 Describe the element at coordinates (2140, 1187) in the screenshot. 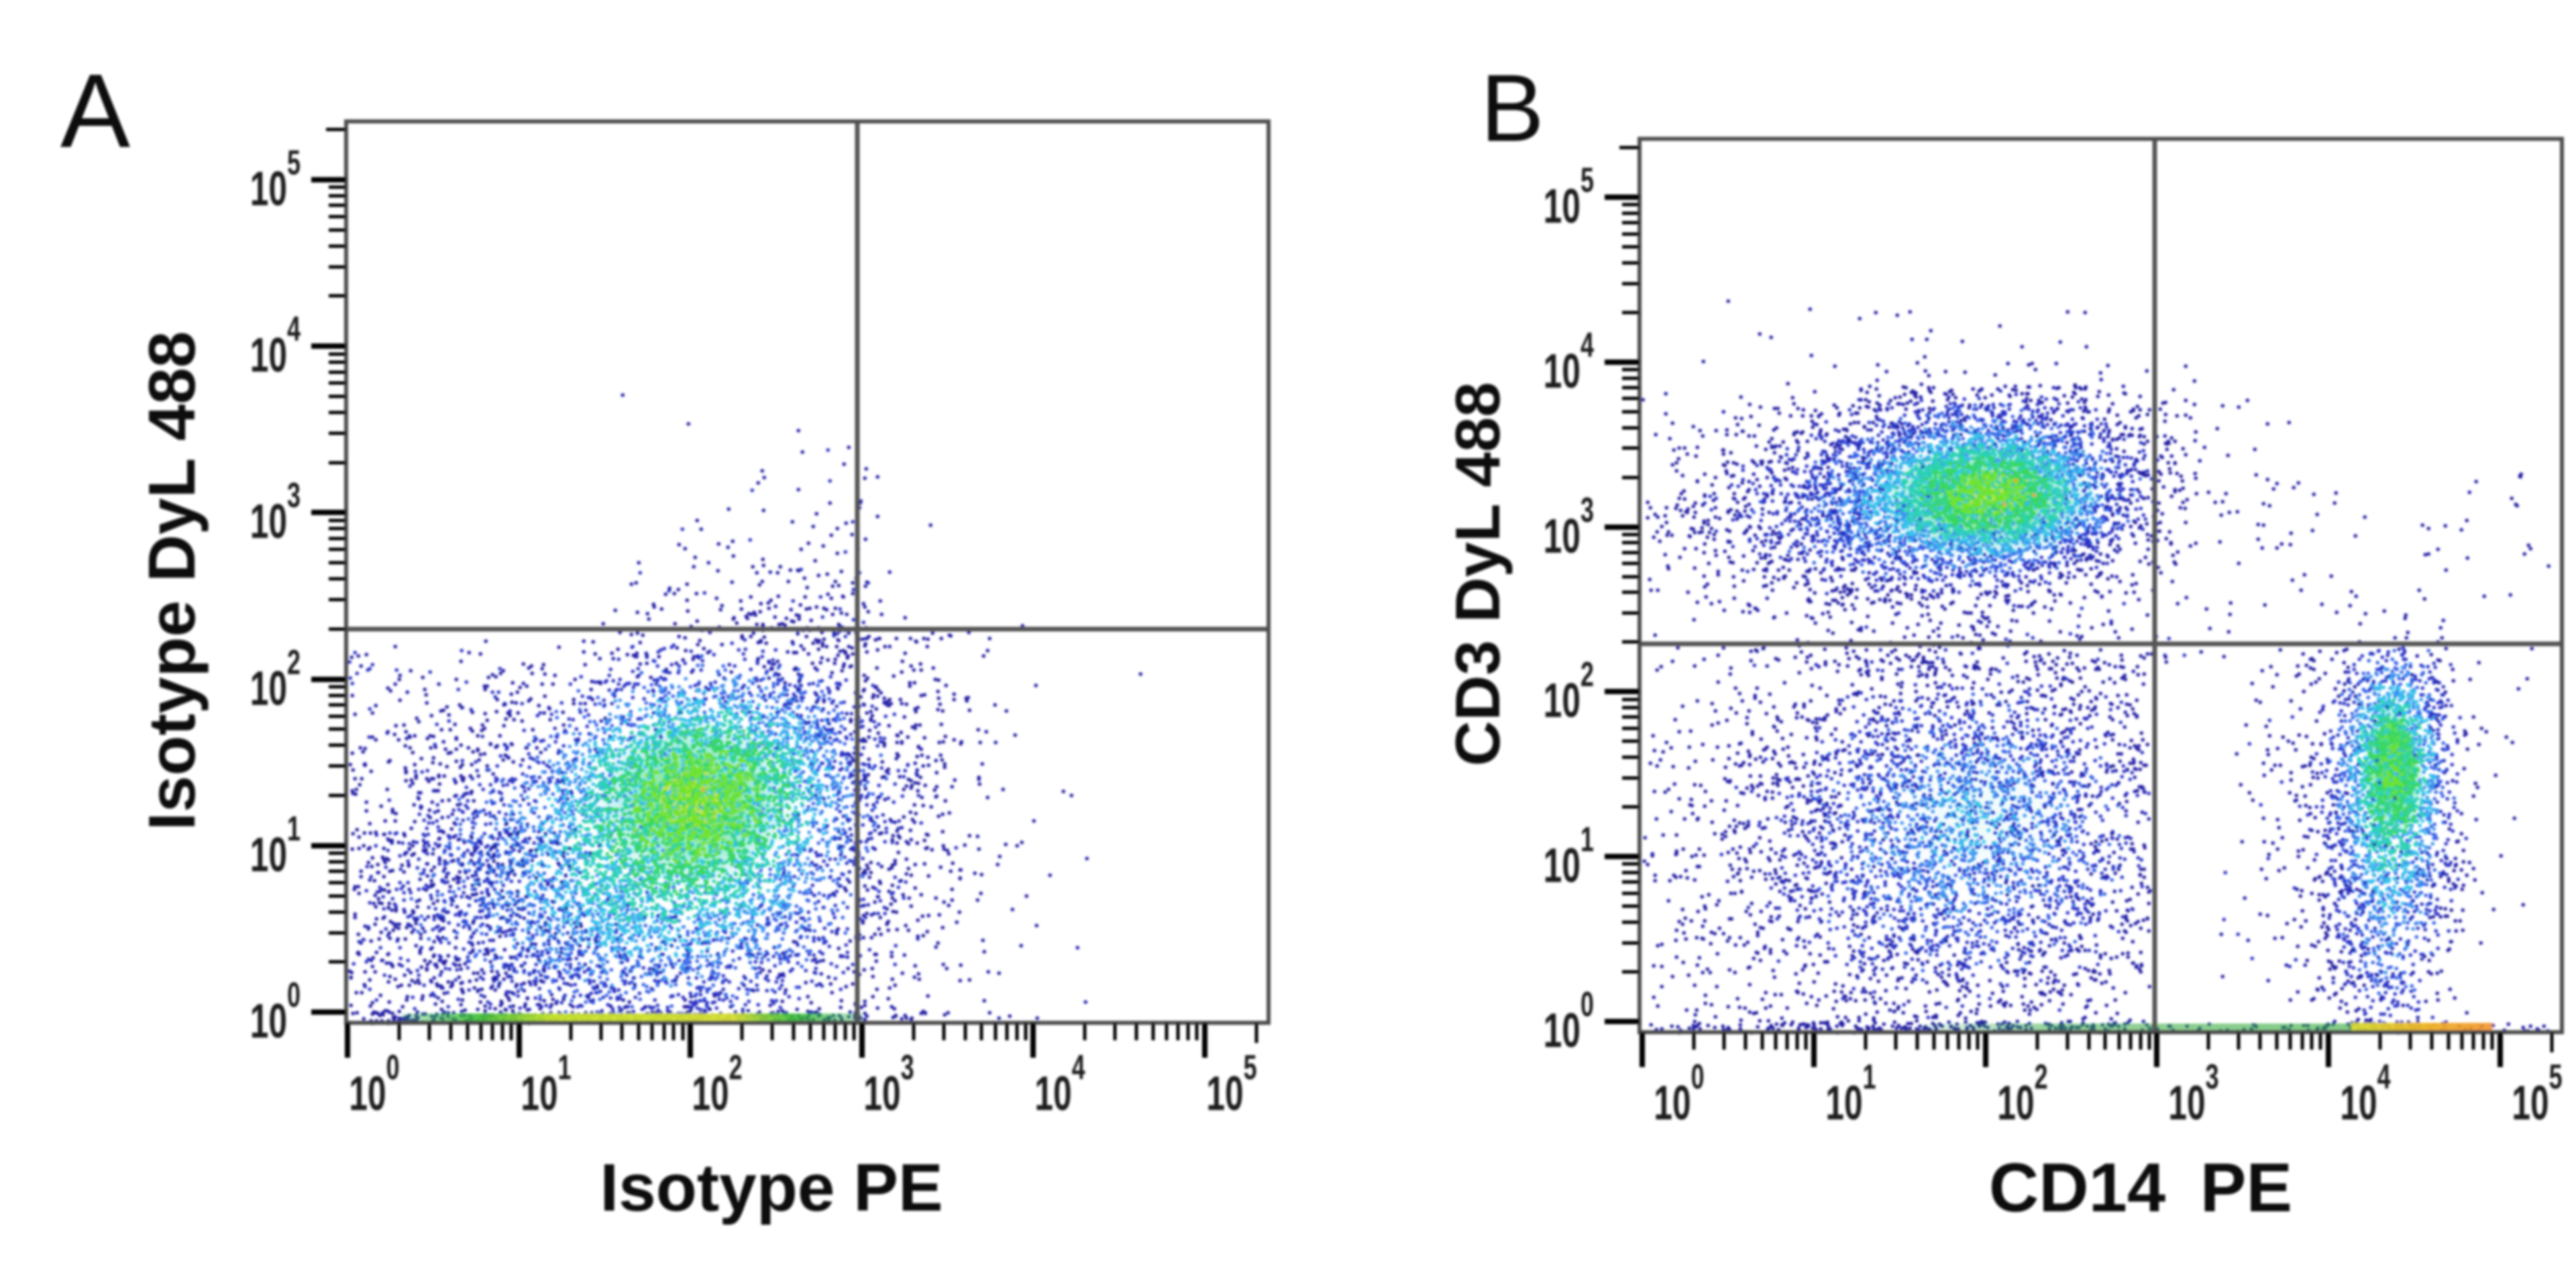

I see `svg-text: CD14 PE` at that location.